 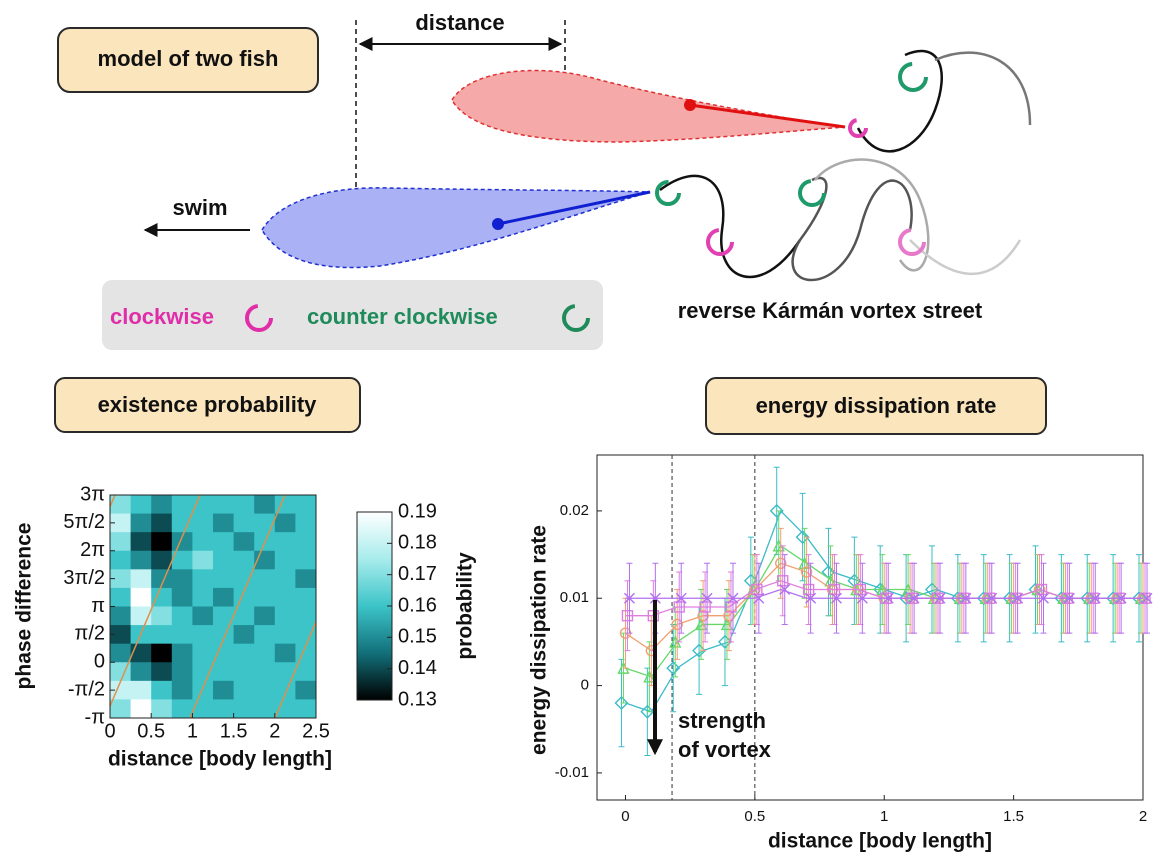 What do you see at coordinates (465, 606) in the screenshot?
I see `colorbar-label: probability` at bounding box center [465, 606].